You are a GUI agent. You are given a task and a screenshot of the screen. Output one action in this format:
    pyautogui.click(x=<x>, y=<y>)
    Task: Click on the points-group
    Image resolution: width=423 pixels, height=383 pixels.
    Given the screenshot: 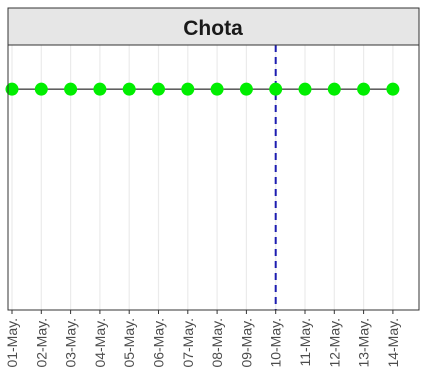 What is the action you would take?
    pyautogui.click(x=202, y=89)
    